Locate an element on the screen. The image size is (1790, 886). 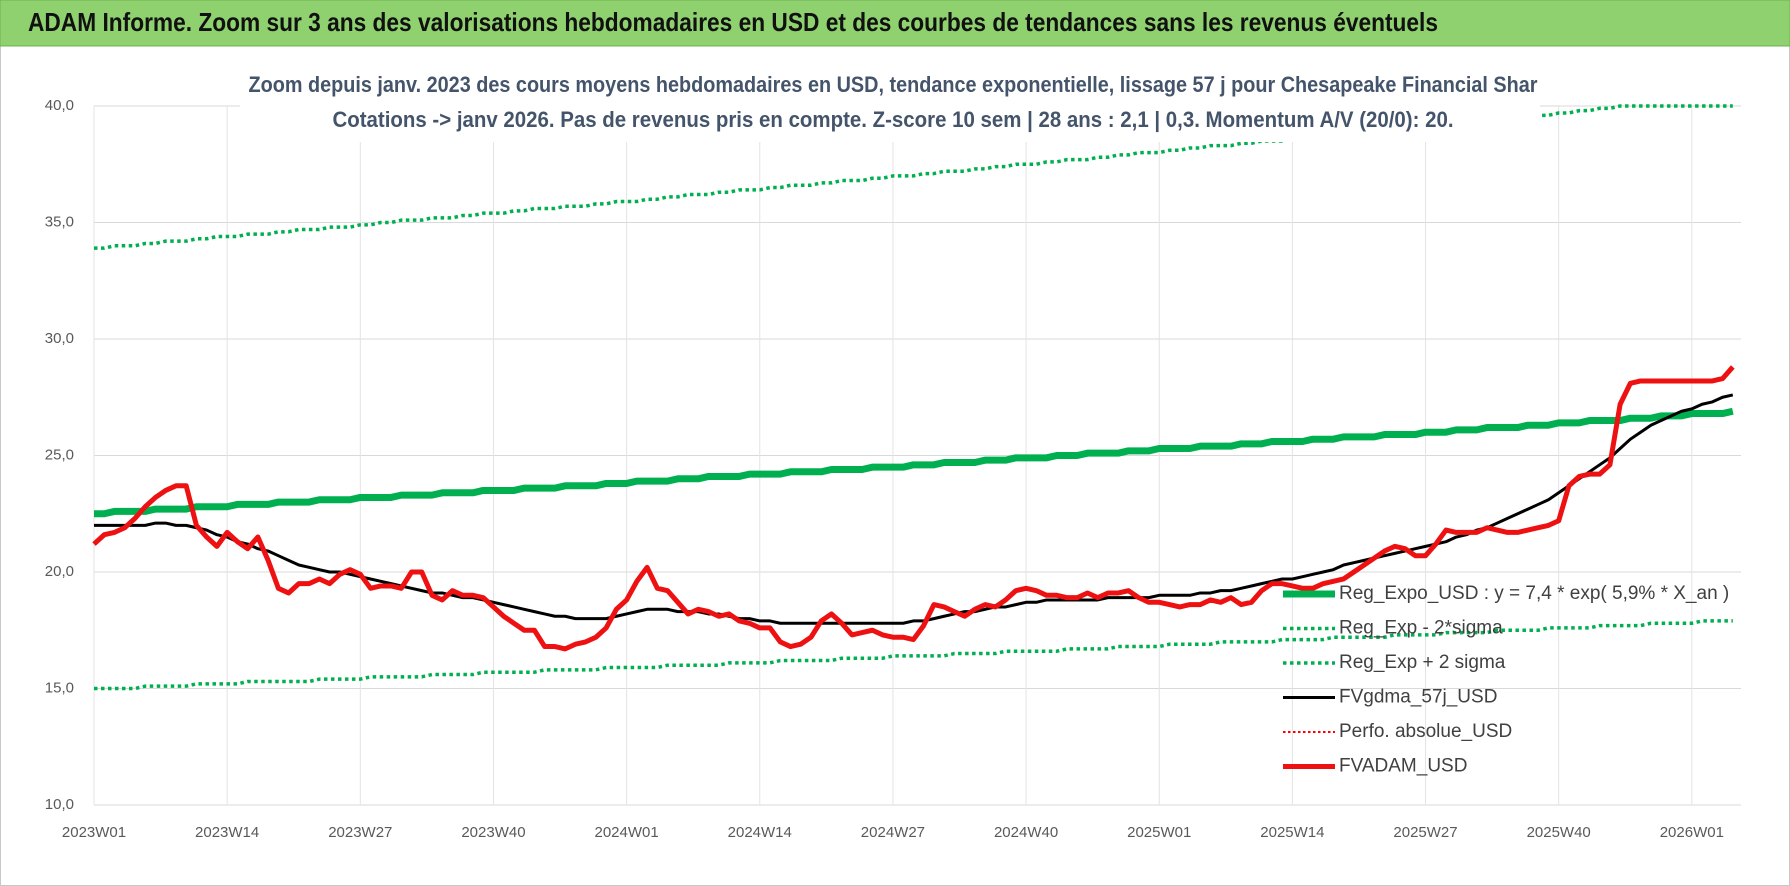
x-tick-label: 2025W14 is located at coordinates (1292, 832).